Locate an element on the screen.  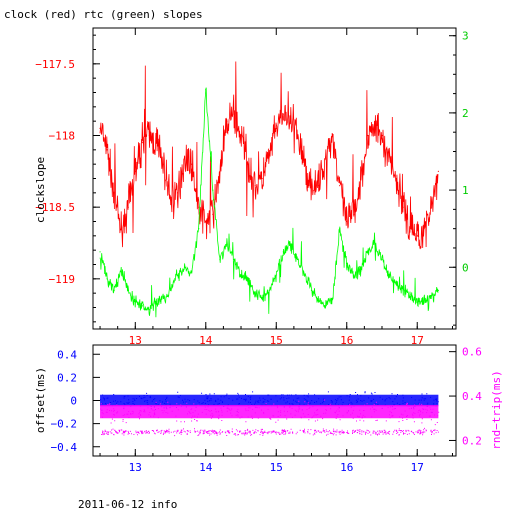
bottom-left-tick-label: 0 is located at coordinates (73, 401).